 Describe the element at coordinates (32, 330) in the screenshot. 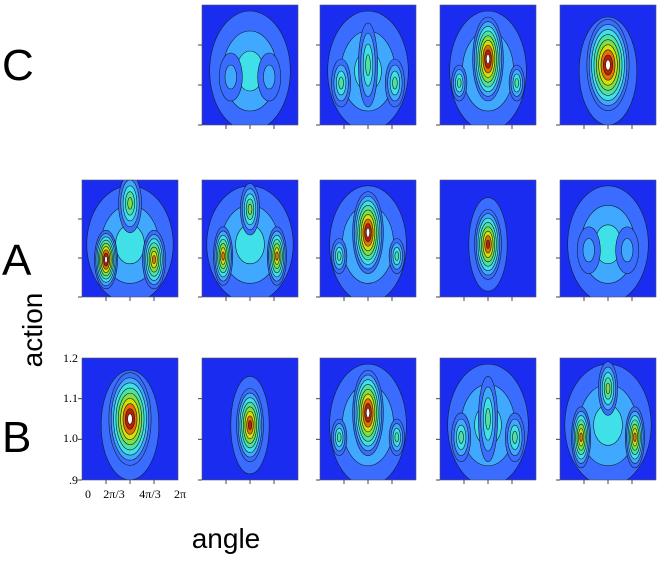

I see `y-axis-label: action` at that location.